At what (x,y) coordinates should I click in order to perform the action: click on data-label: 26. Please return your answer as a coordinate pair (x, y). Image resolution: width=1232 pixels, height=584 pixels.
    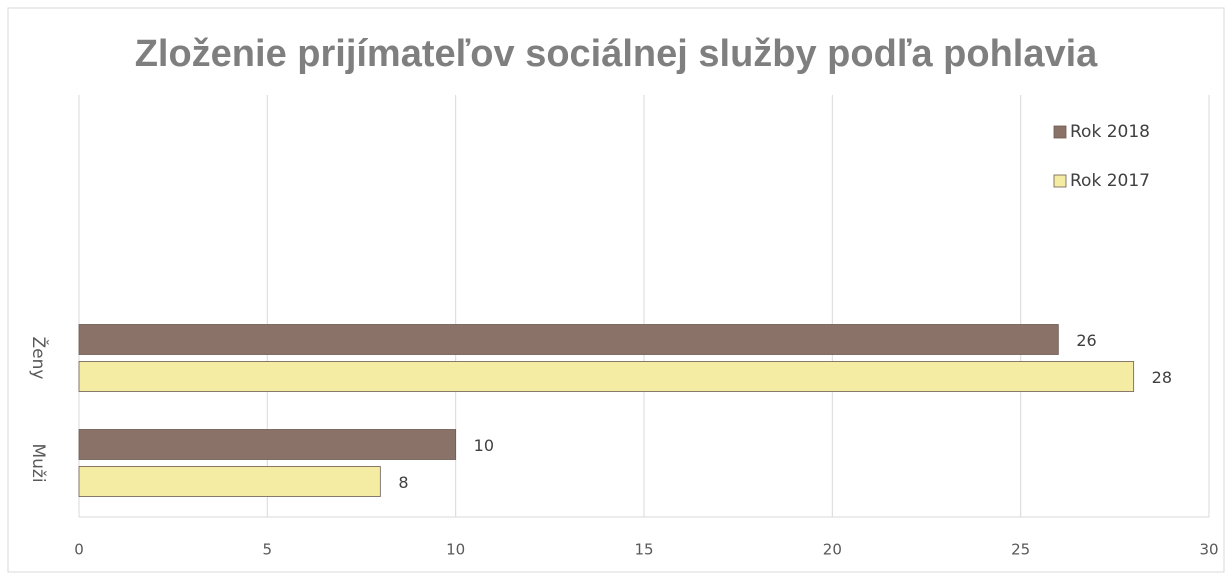
    Looking at the image, I should click on (1086, 340).